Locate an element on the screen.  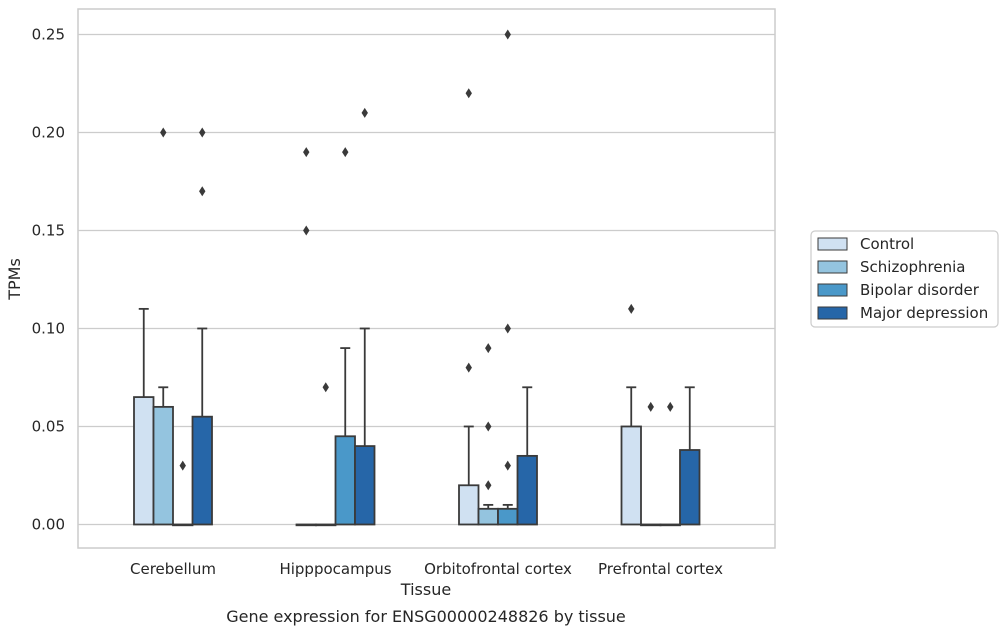
bars-layer is located at coordinates (417, 461).